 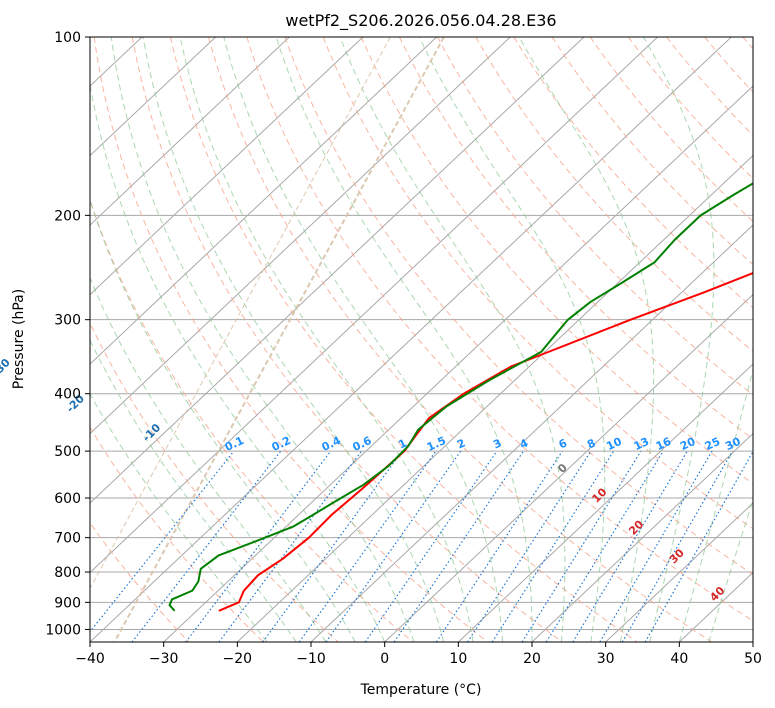 I want to click on mixing-ratio-label: 10, so click(x=614, y=444).